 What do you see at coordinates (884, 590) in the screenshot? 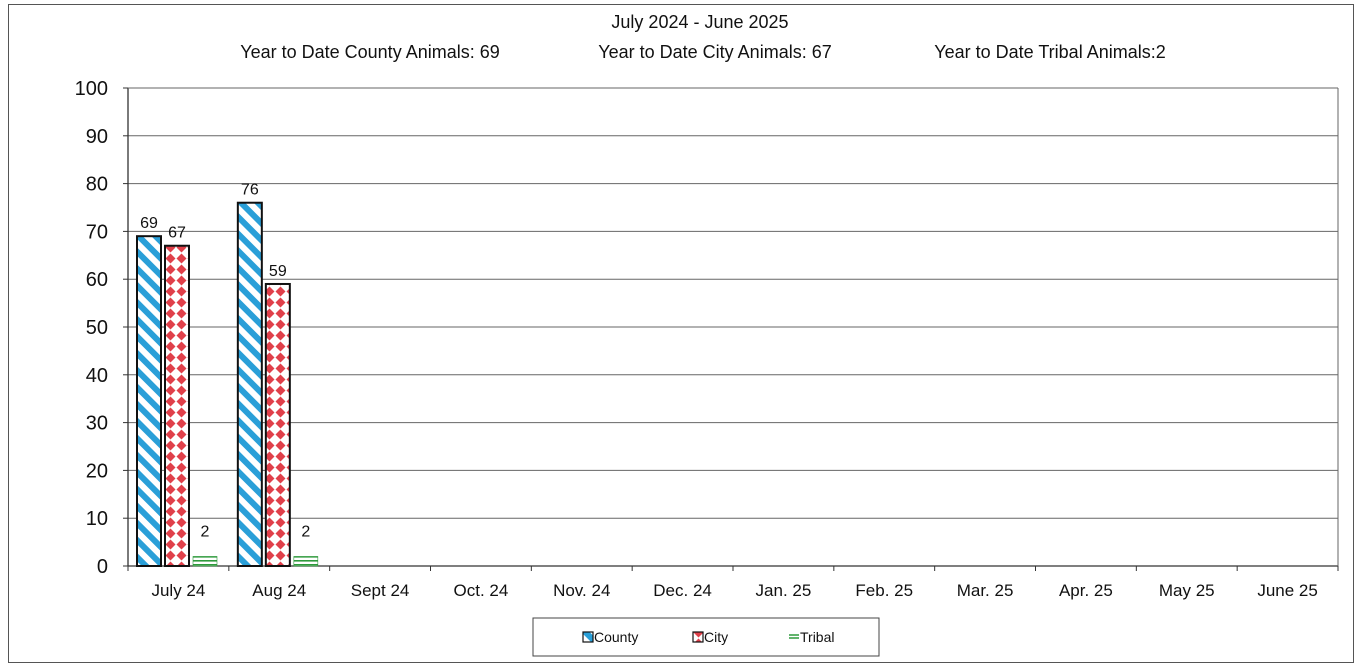
I see `x-tick-label-7: Feb. 25` at bounding box center [884, 590].